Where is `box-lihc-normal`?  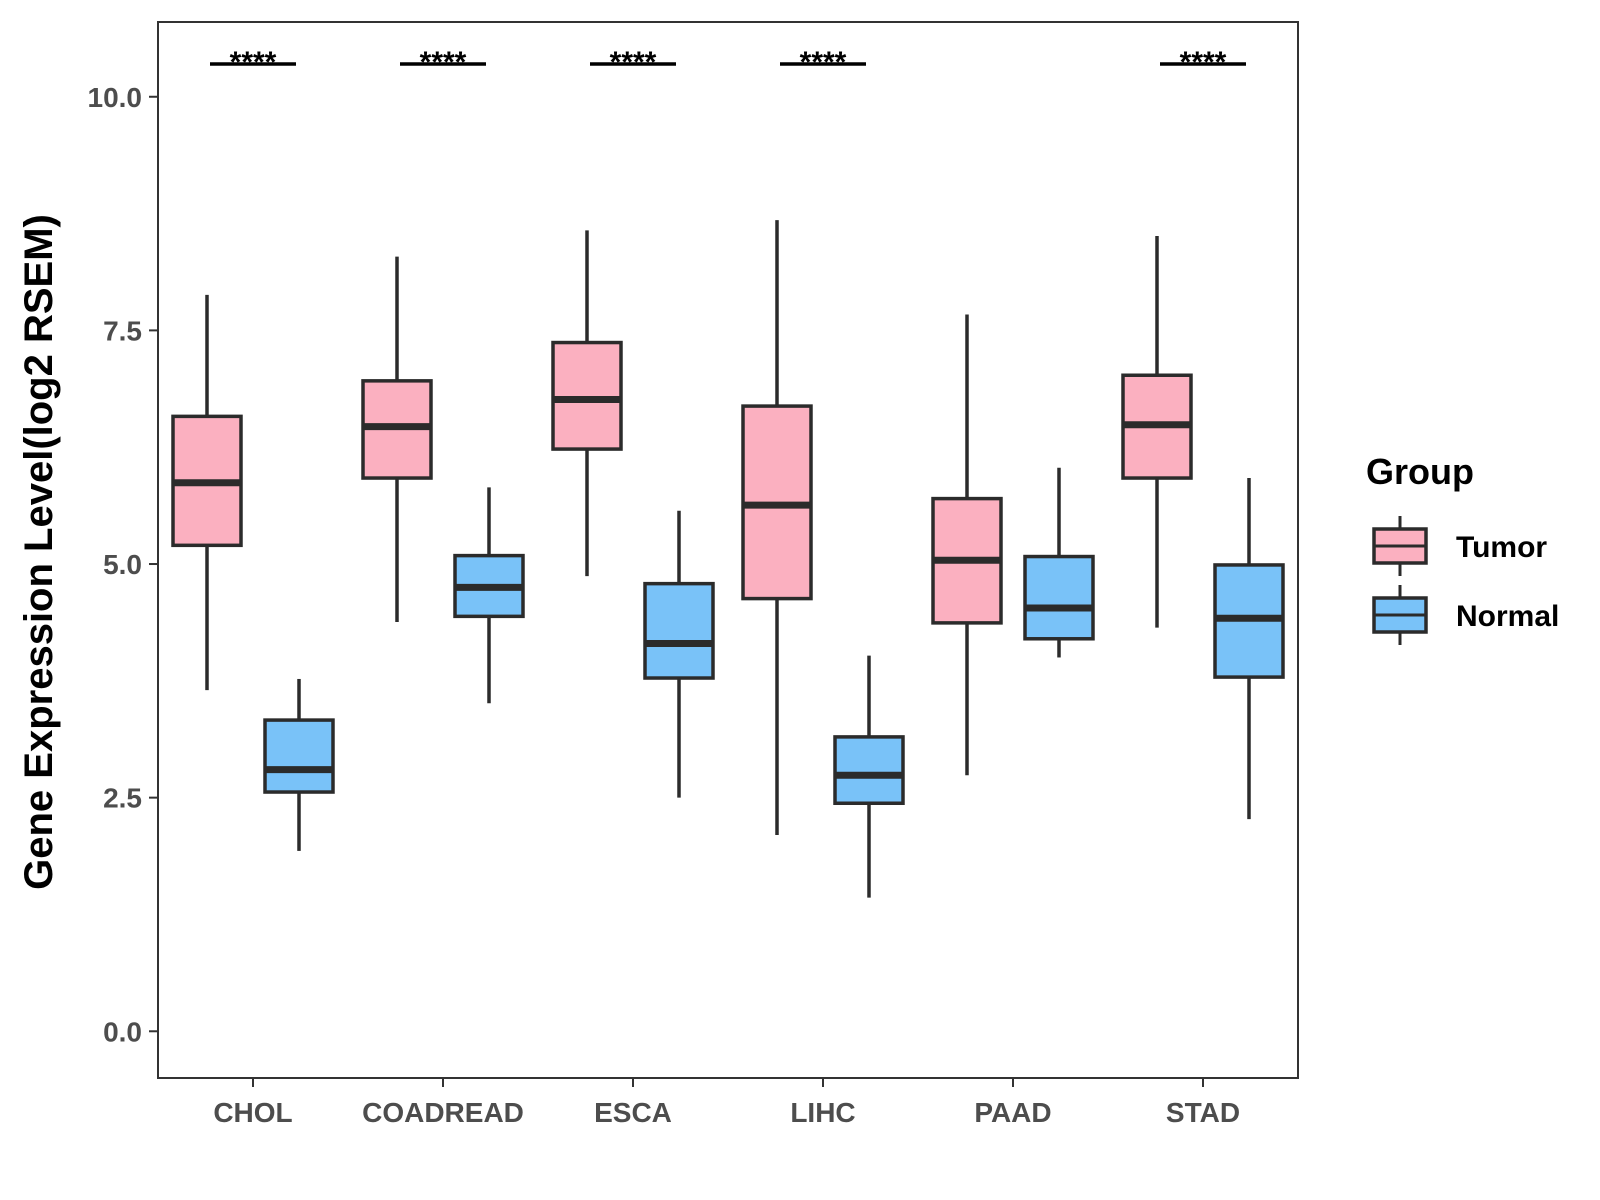 box-lihc-normal is located at coordinates (869, 776).